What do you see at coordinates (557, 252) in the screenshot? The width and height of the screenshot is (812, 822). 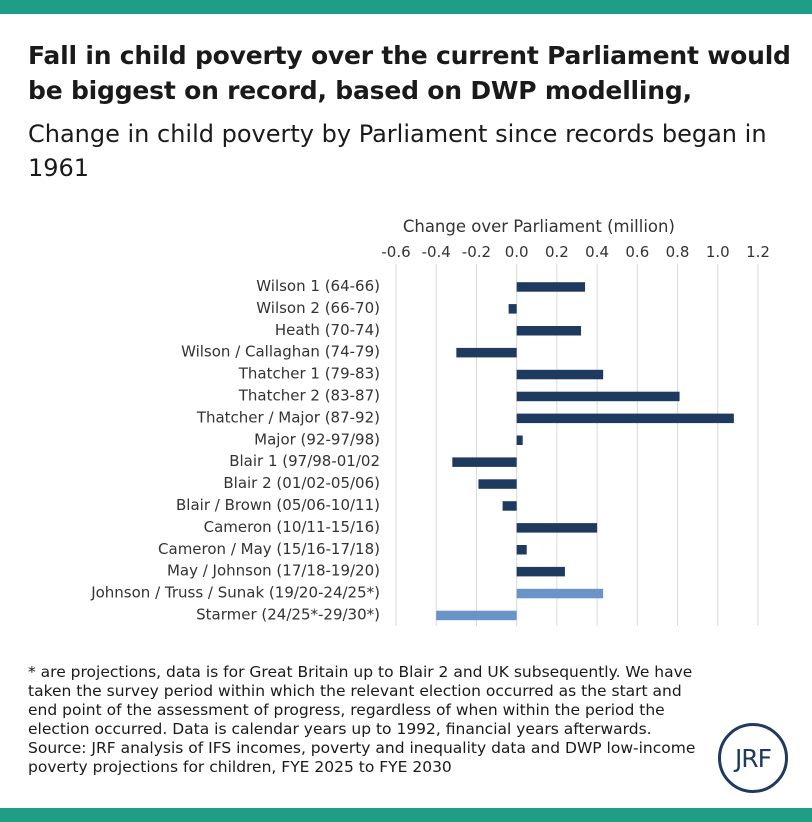 I see `x-tick-label: 0.2` at bounding box center [557, 252].